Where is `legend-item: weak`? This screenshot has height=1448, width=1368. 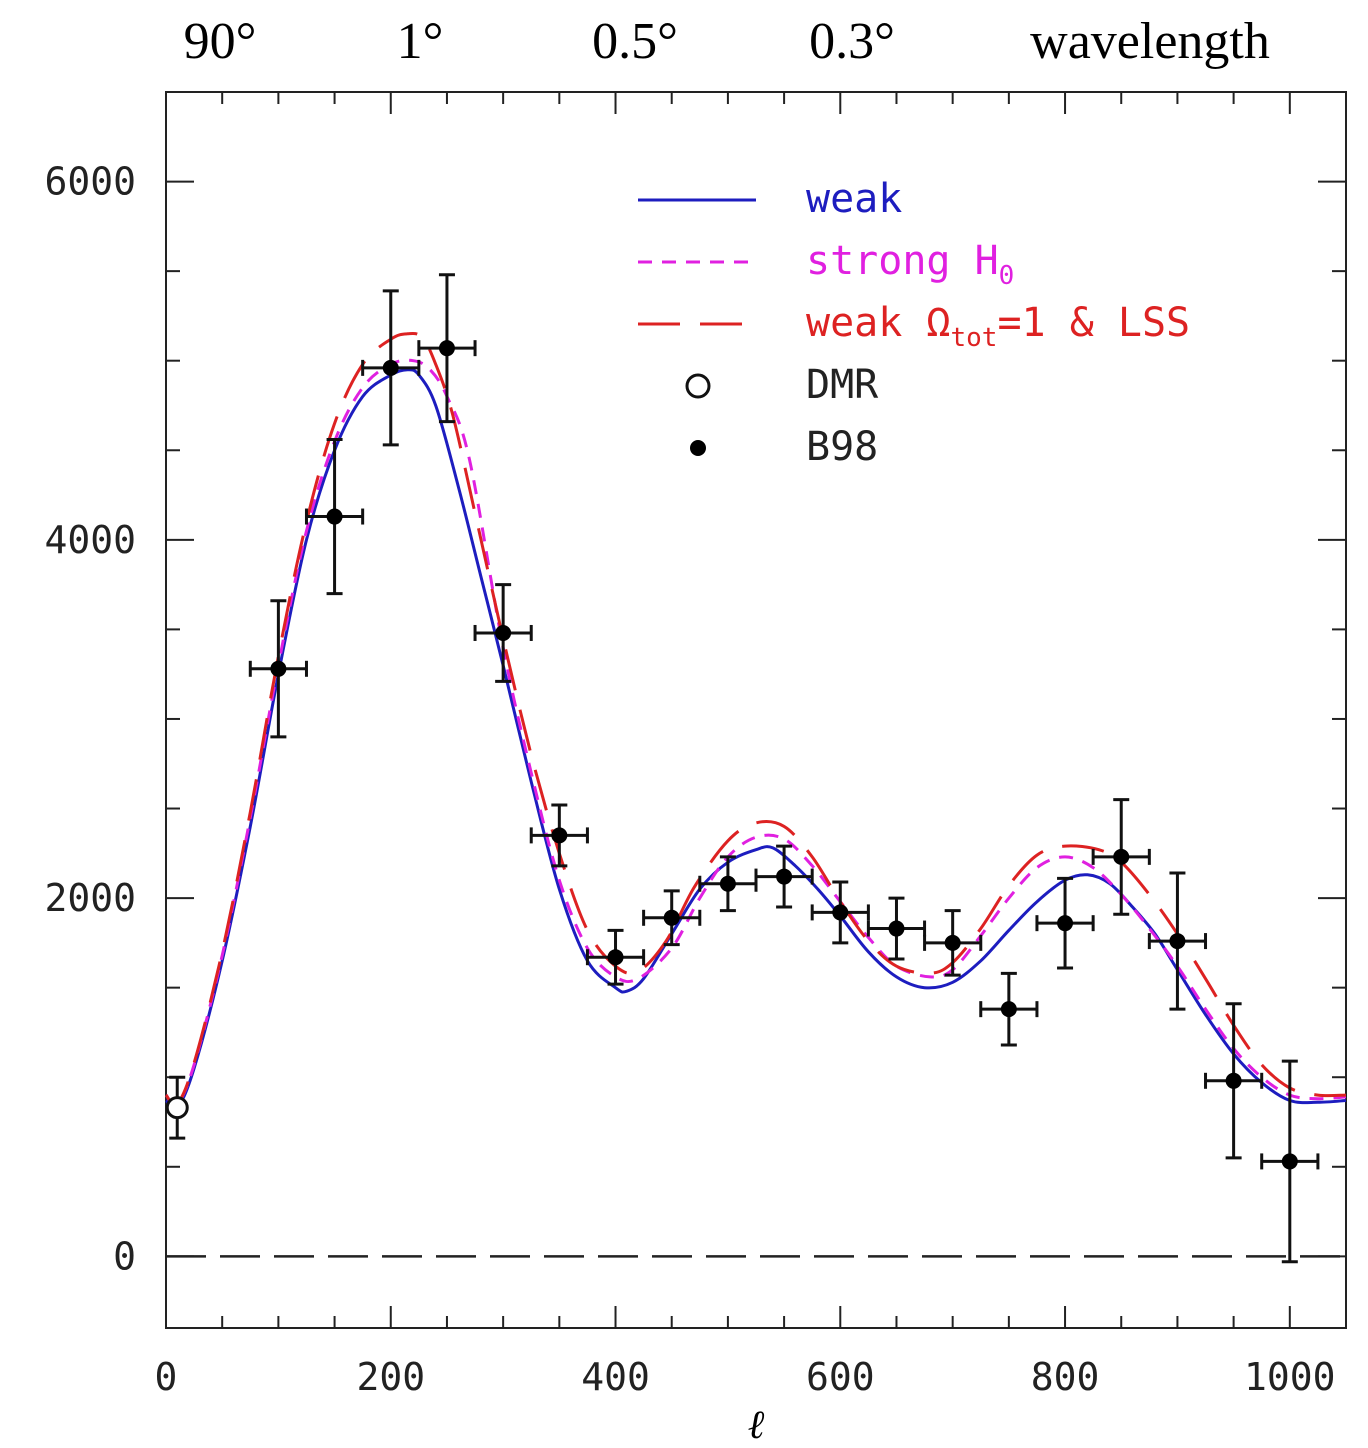
legend-item: weak is located at coordinates (770, 199).